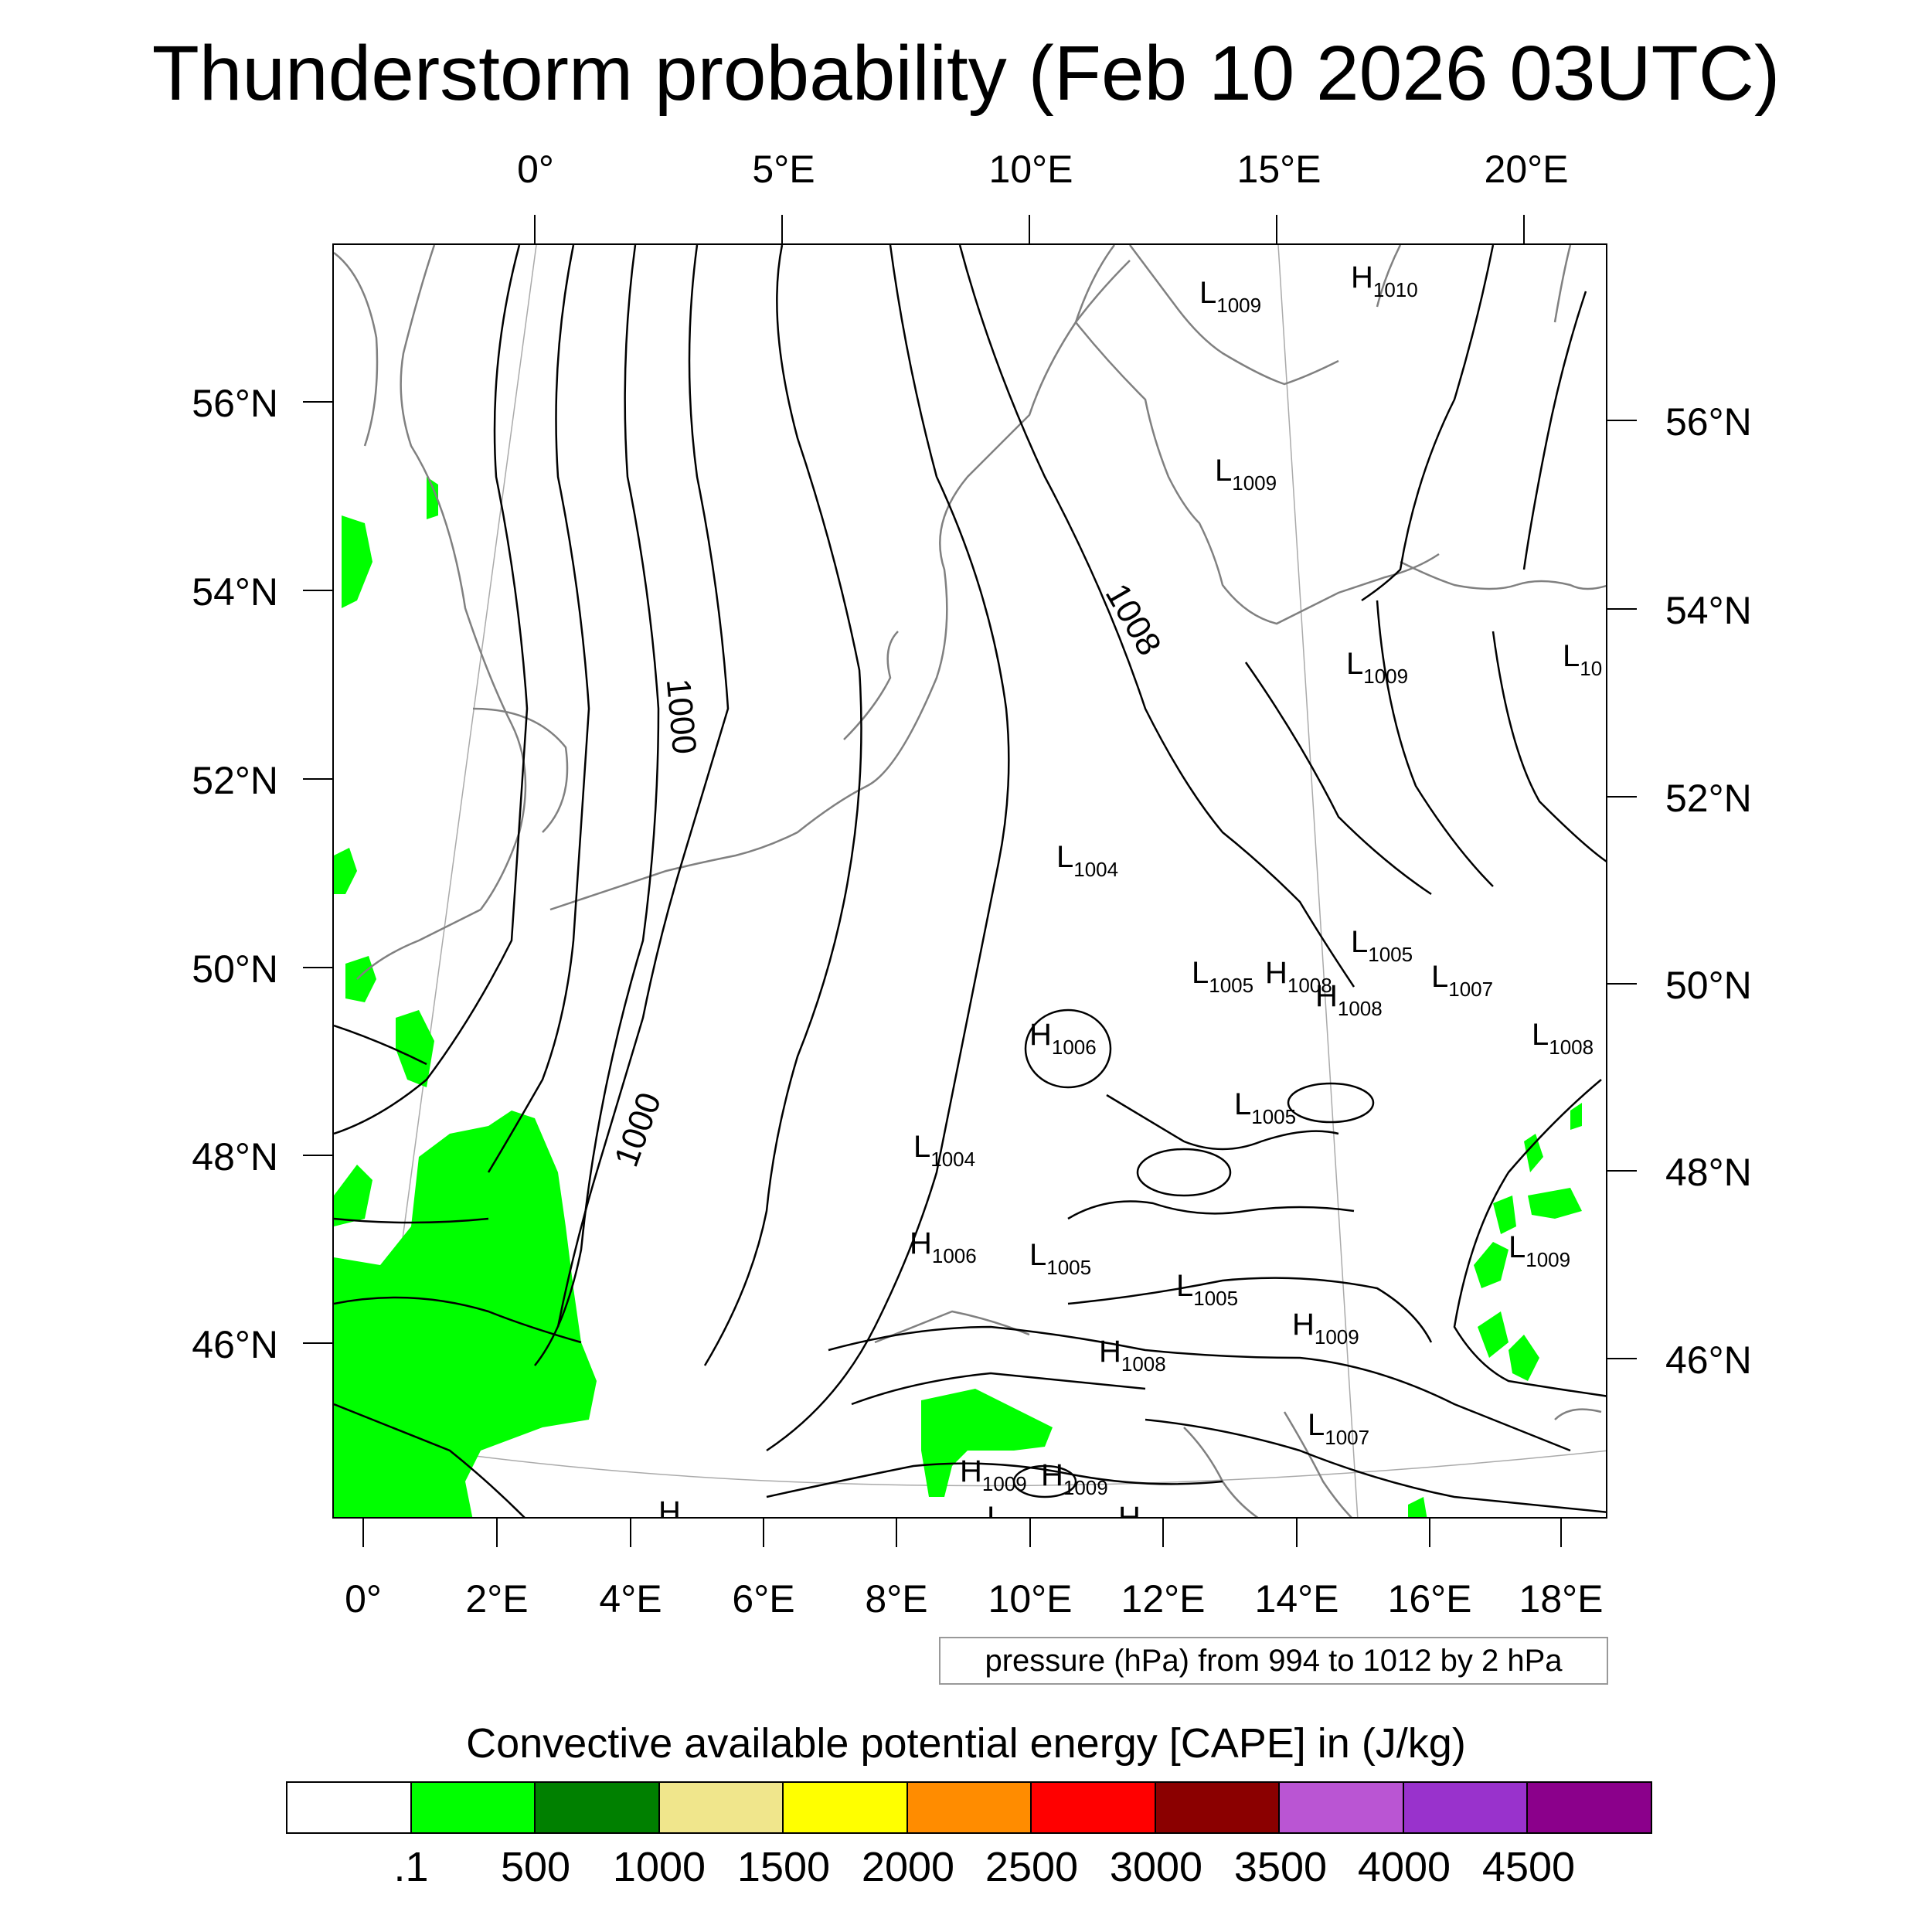 This screenshot has height=1932, width=1932. What do you see at coordinates (1274, 1661) in the screenshot?
I see `contour-info-box: pressure (hPa) from 994 to 1012 by 2 hPa` at bounding box center [1274, 1661].